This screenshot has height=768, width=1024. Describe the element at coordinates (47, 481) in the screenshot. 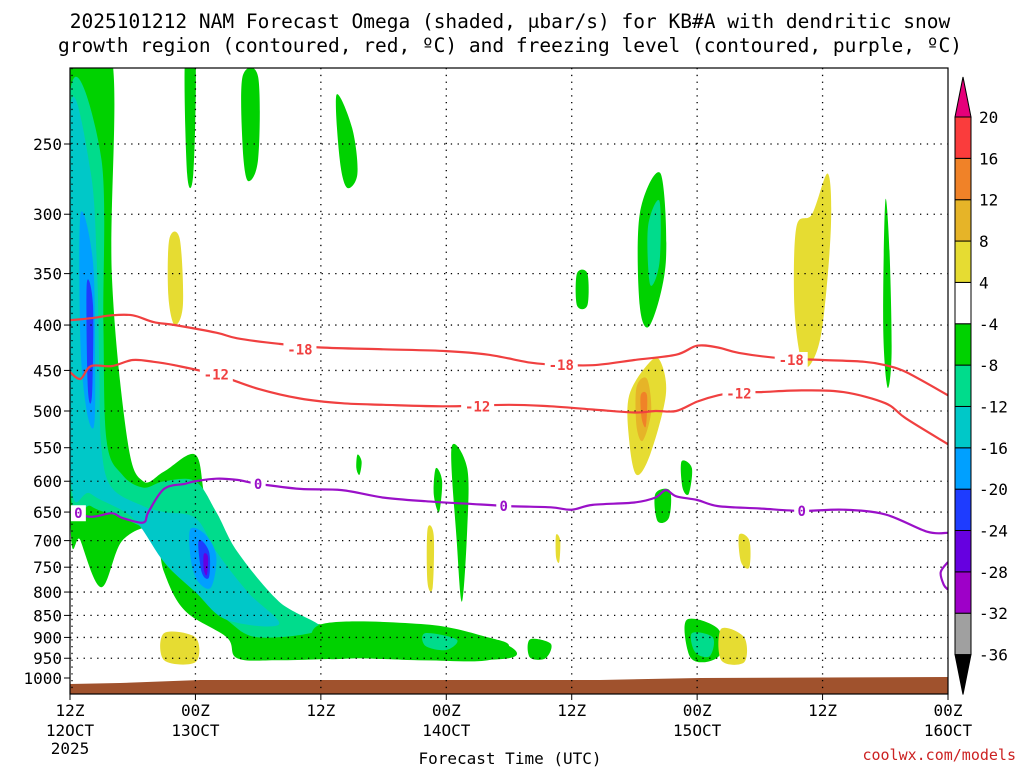

I see `y-tick-label-600: 600` at that location.